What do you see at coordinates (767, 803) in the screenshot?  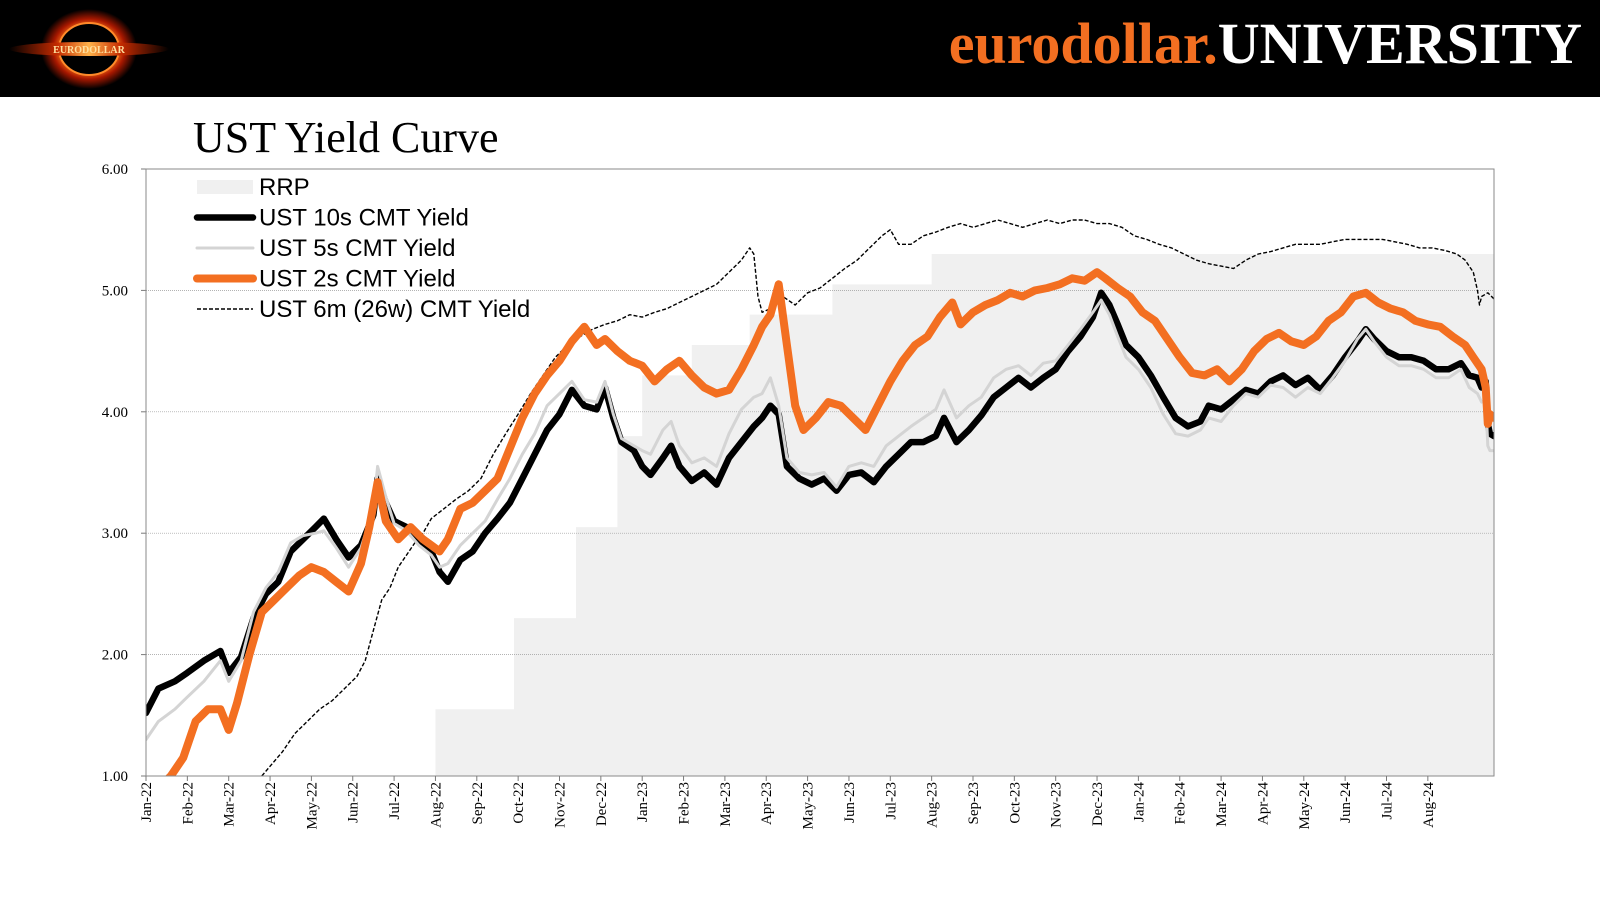 I see `x-tick-label: Apr-23` at bounding box center [767, 803].